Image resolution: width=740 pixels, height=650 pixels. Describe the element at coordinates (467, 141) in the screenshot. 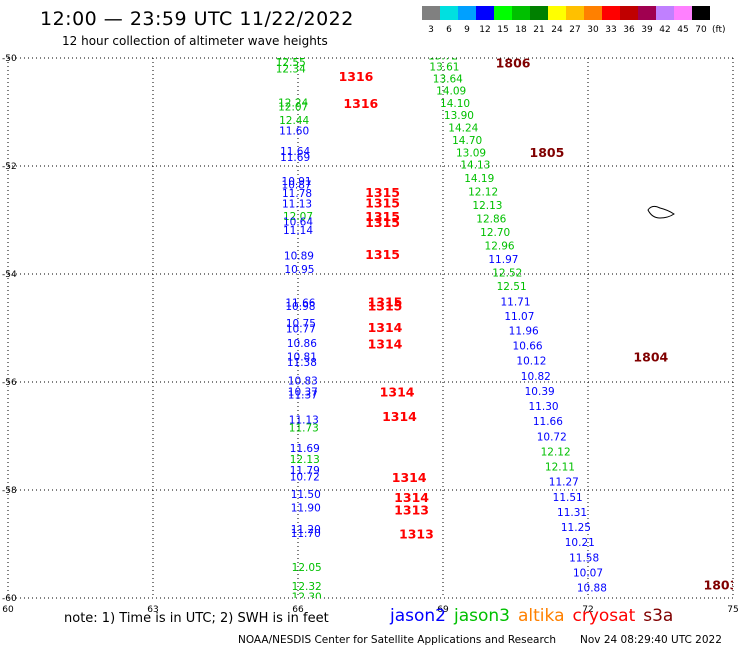

I see `wave-height-label: 14.70` at that location.